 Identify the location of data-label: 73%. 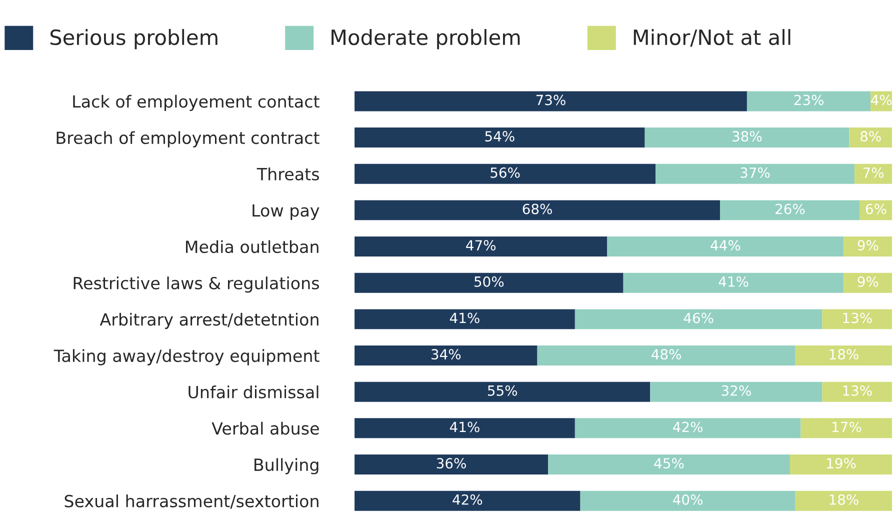
(551, 100).